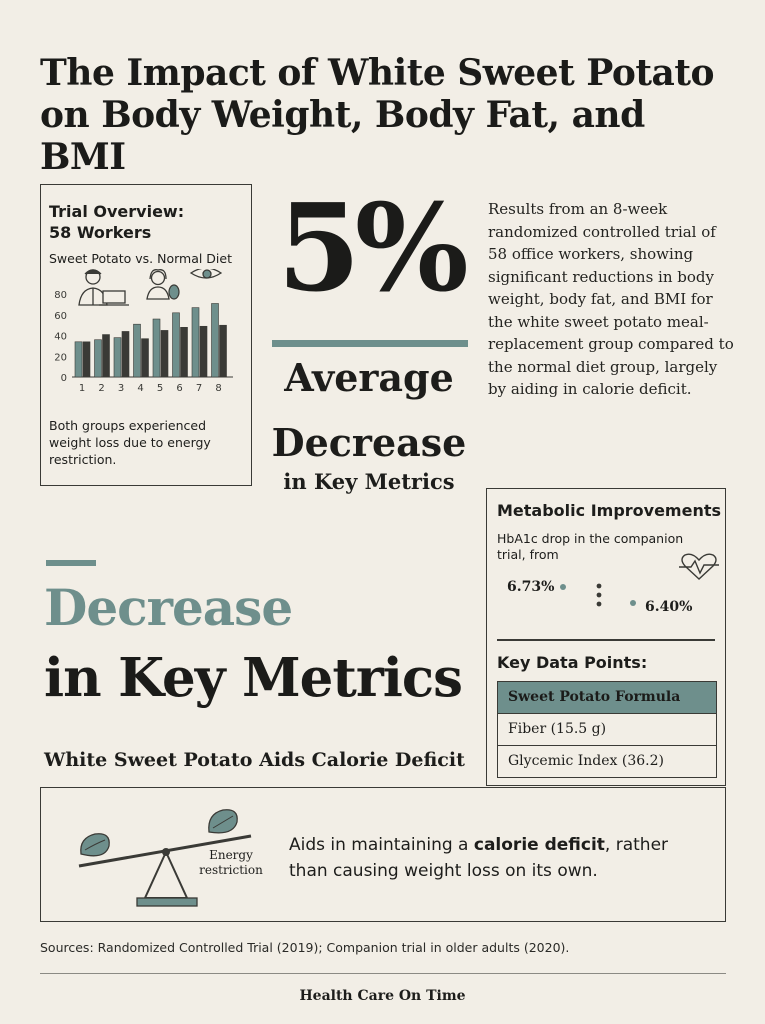  Describe the element at coordinates (598, 595) in the screenshot. I see `hba1c-trend-dots` at that location.